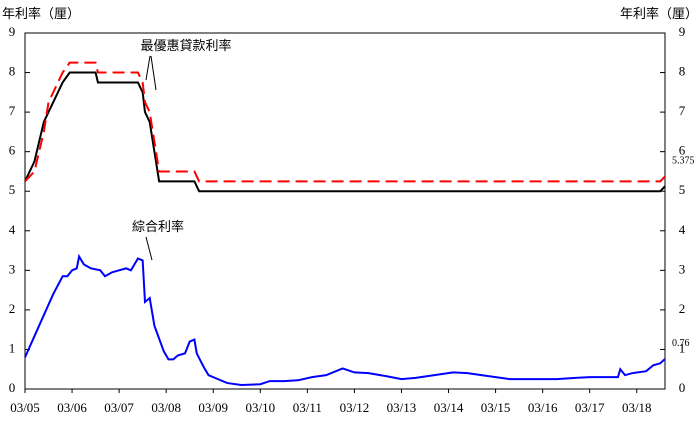 The image size is (700, 426). I want to click on x-tick-label: 03/06, so click(72, 407).